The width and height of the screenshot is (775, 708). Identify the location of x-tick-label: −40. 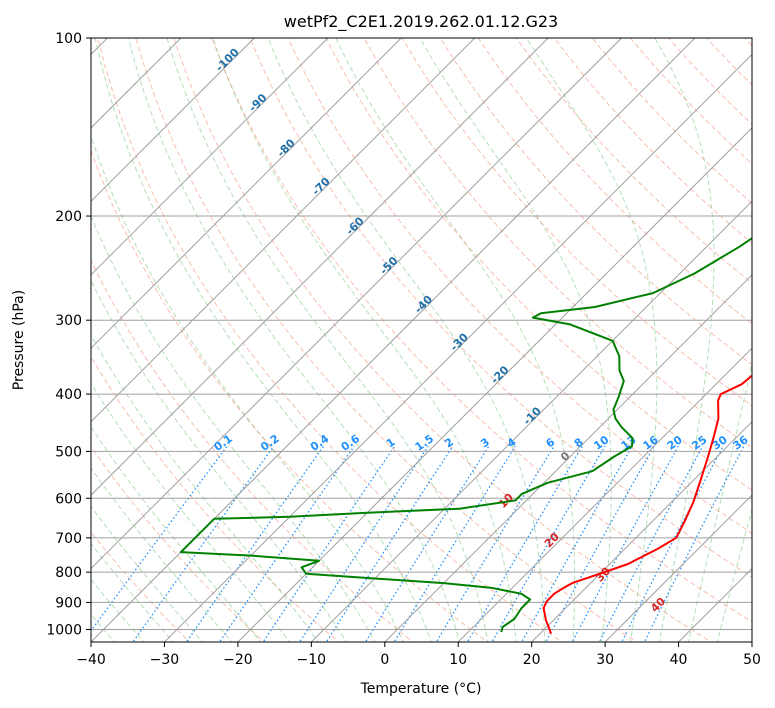
(91, 660).